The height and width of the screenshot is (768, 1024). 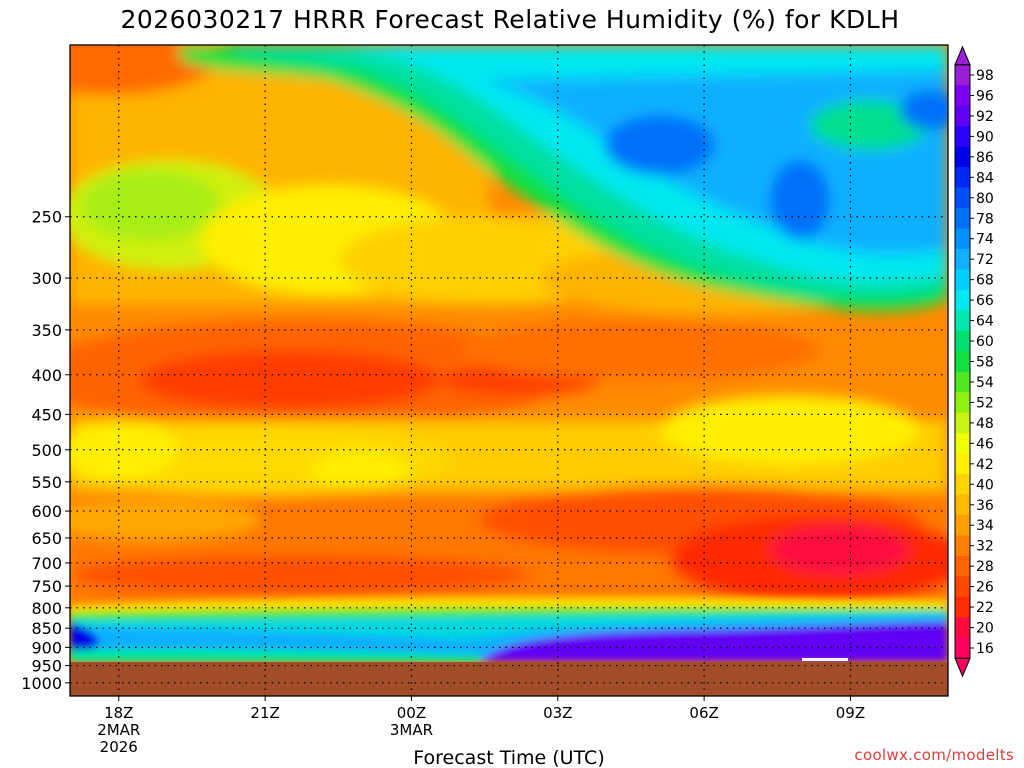 What do you see at coordinates (118, 730) in the screenshot?
I see `x-tick-label: 2MAR` at bounding box center [118, 730].